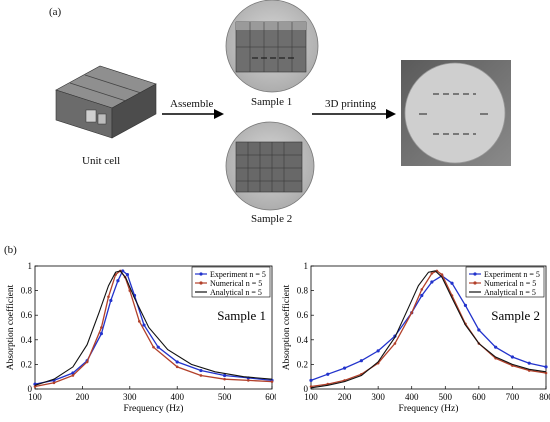 The height and width of the screenshot is (422, 550). What do you see at coordinates (272, 102) in the screenshot?
I see `sample1-label: Sample 1` at bounding box center [272, 102].